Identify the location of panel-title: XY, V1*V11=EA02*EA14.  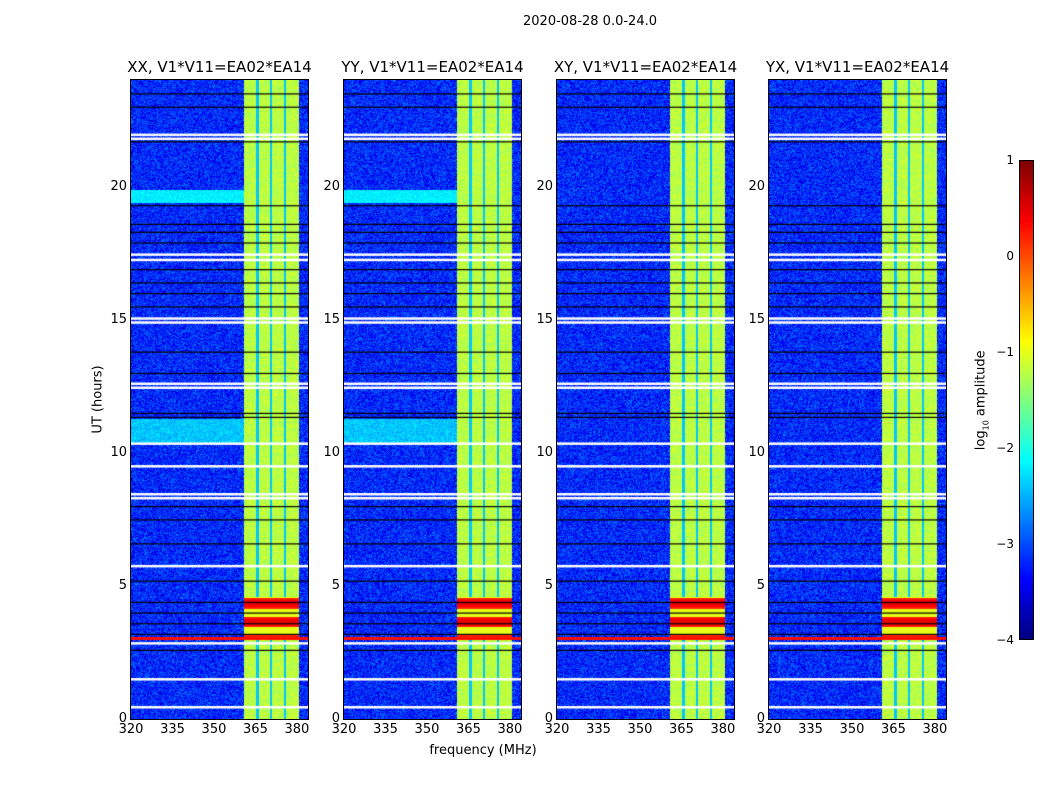
(645, 67).